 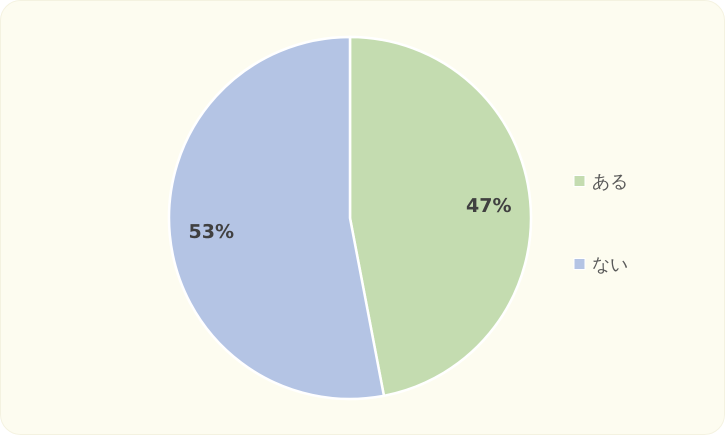 I want to click on data-label: 47%, so click(x=489, y=205).